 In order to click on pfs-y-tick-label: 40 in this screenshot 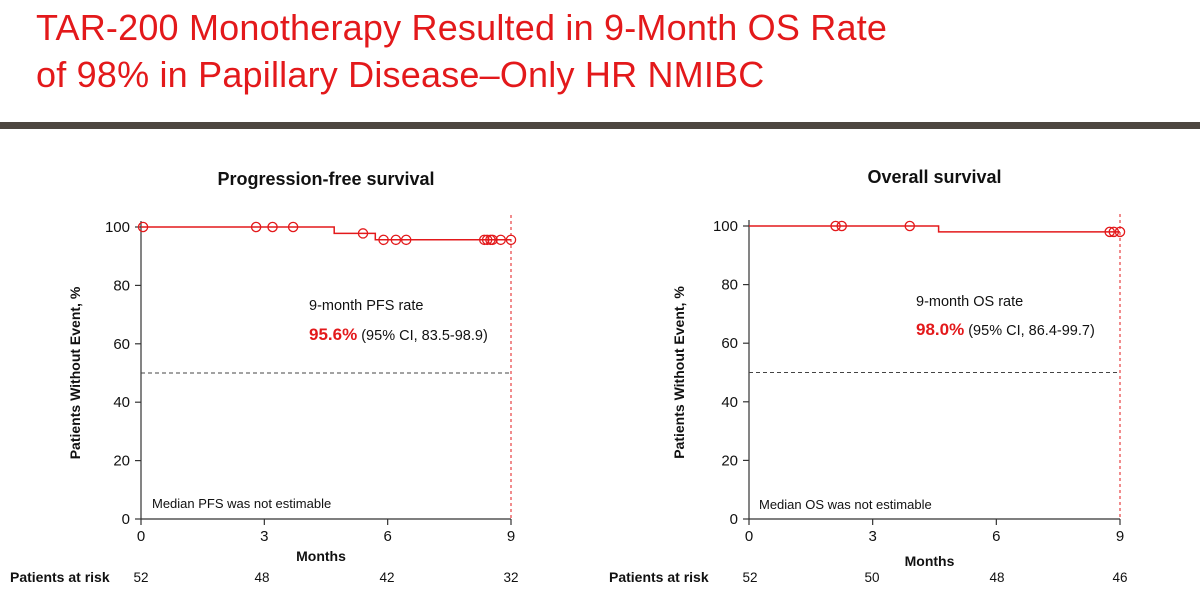, I will do `click(121, 402)`.